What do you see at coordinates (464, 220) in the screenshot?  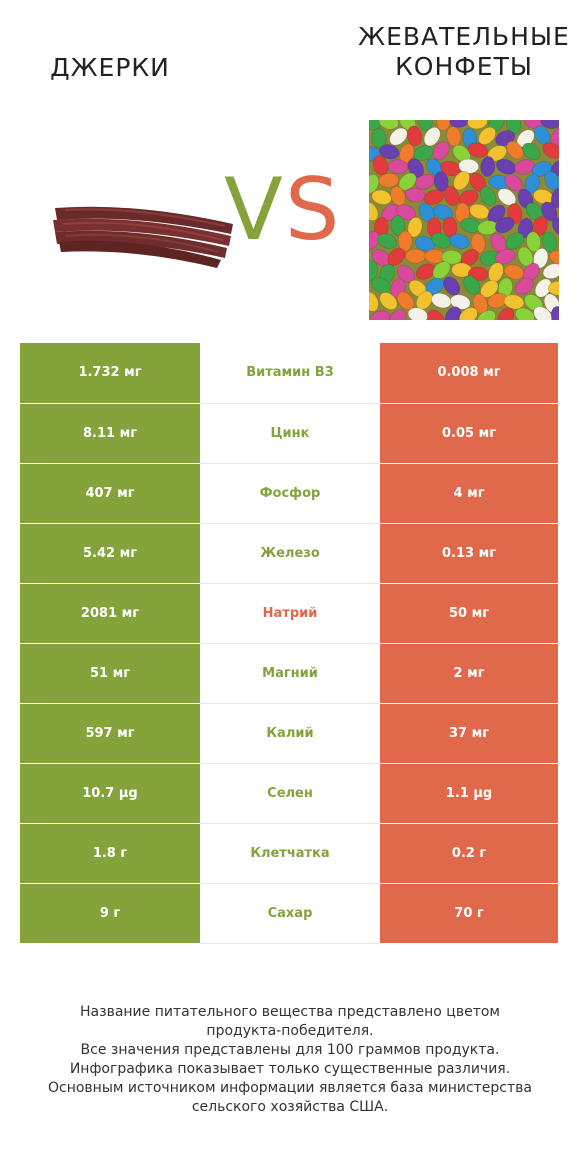 I see `jelly-beans-image` at bounding box center [464, 220].